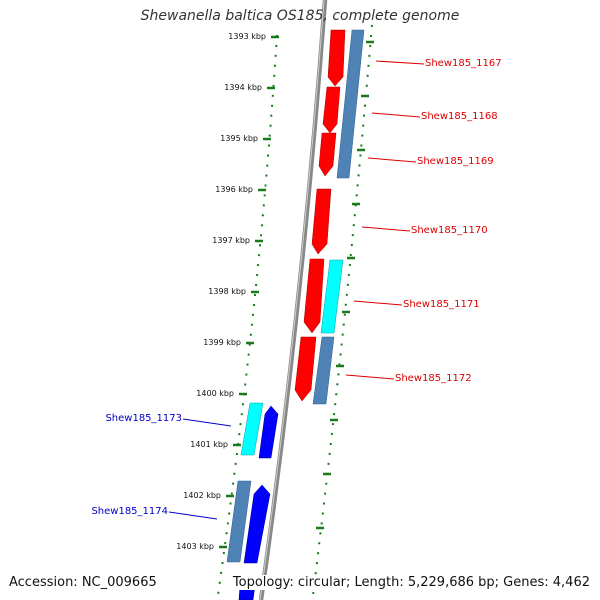 Image resolution: width=600 pixels, height=600 pixels. Describe the element at coordinates (305, 369) in the screenshot. I see `gene-shew185-1172-red` at that location.